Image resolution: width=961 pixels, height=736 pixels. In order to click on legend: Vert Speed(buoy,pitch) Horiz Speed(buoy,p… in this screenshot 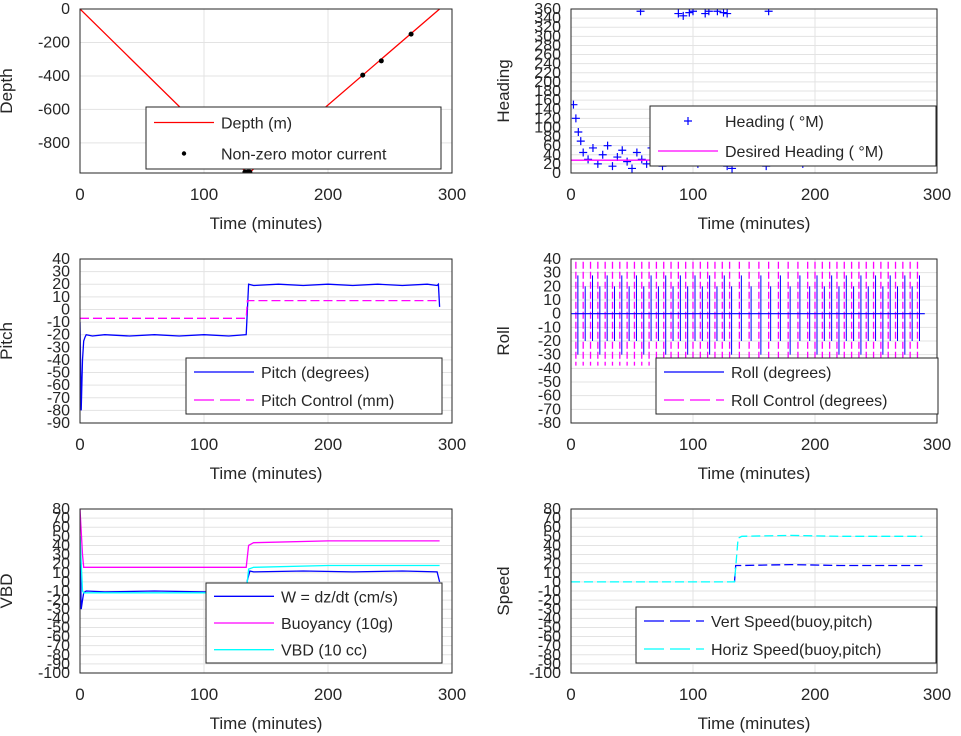, I will do `click(786, 635)`.